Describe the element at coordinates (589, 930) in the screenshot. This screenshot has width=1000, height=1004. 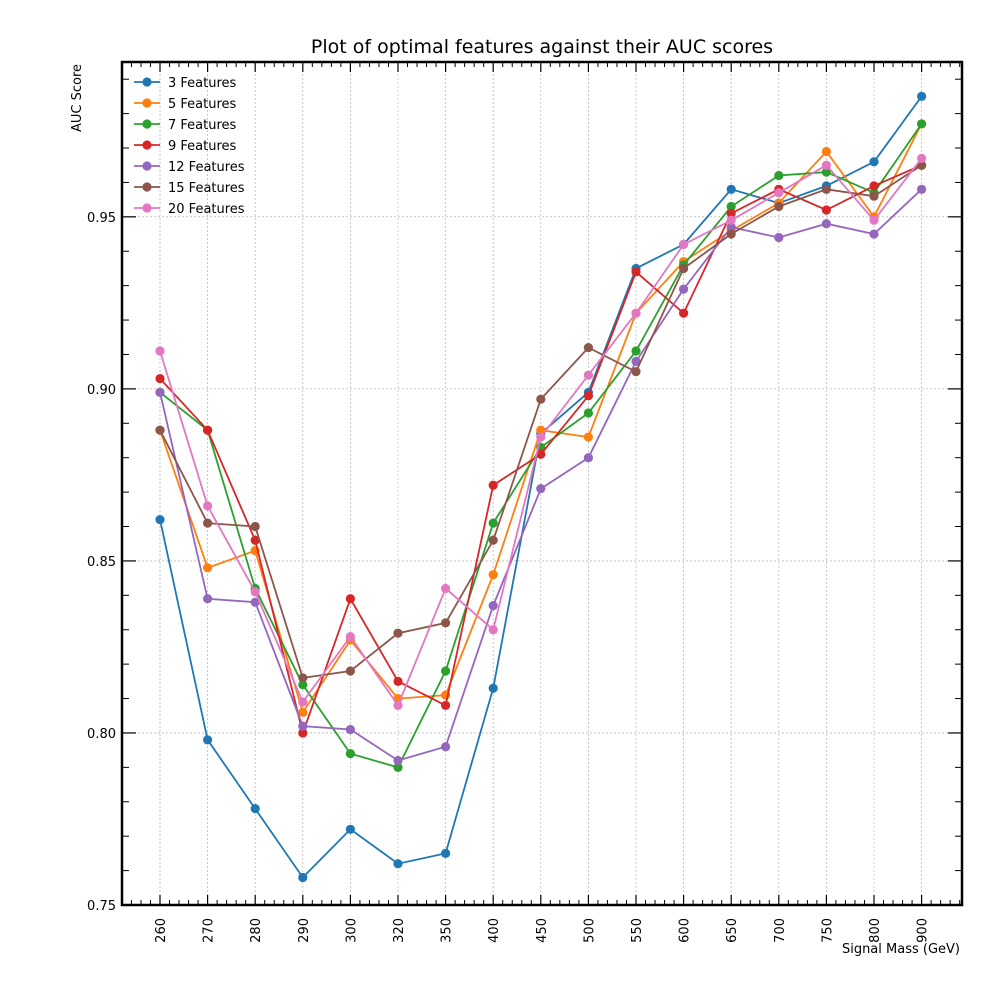
I see `x-tick-label: 500` at that location.